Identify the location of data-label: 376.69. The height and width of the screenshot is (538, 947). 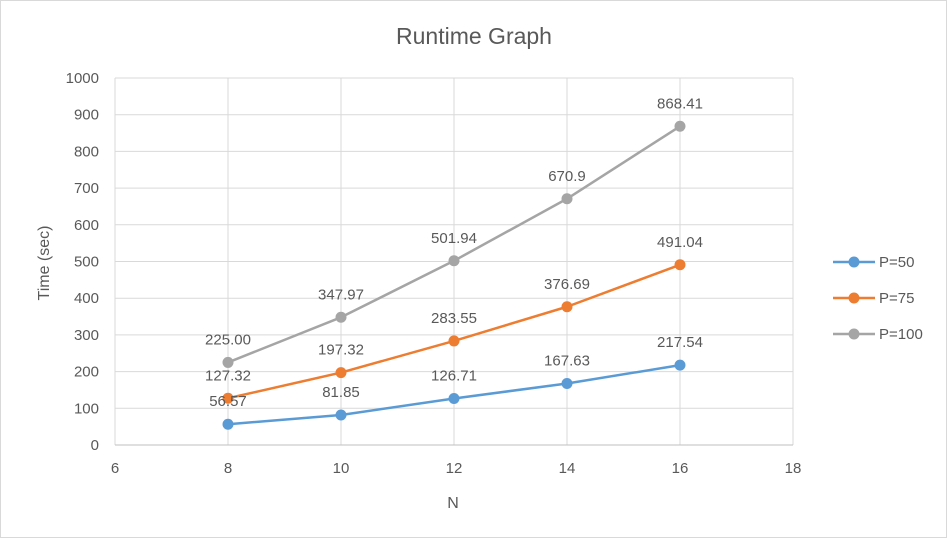
(567, 284).